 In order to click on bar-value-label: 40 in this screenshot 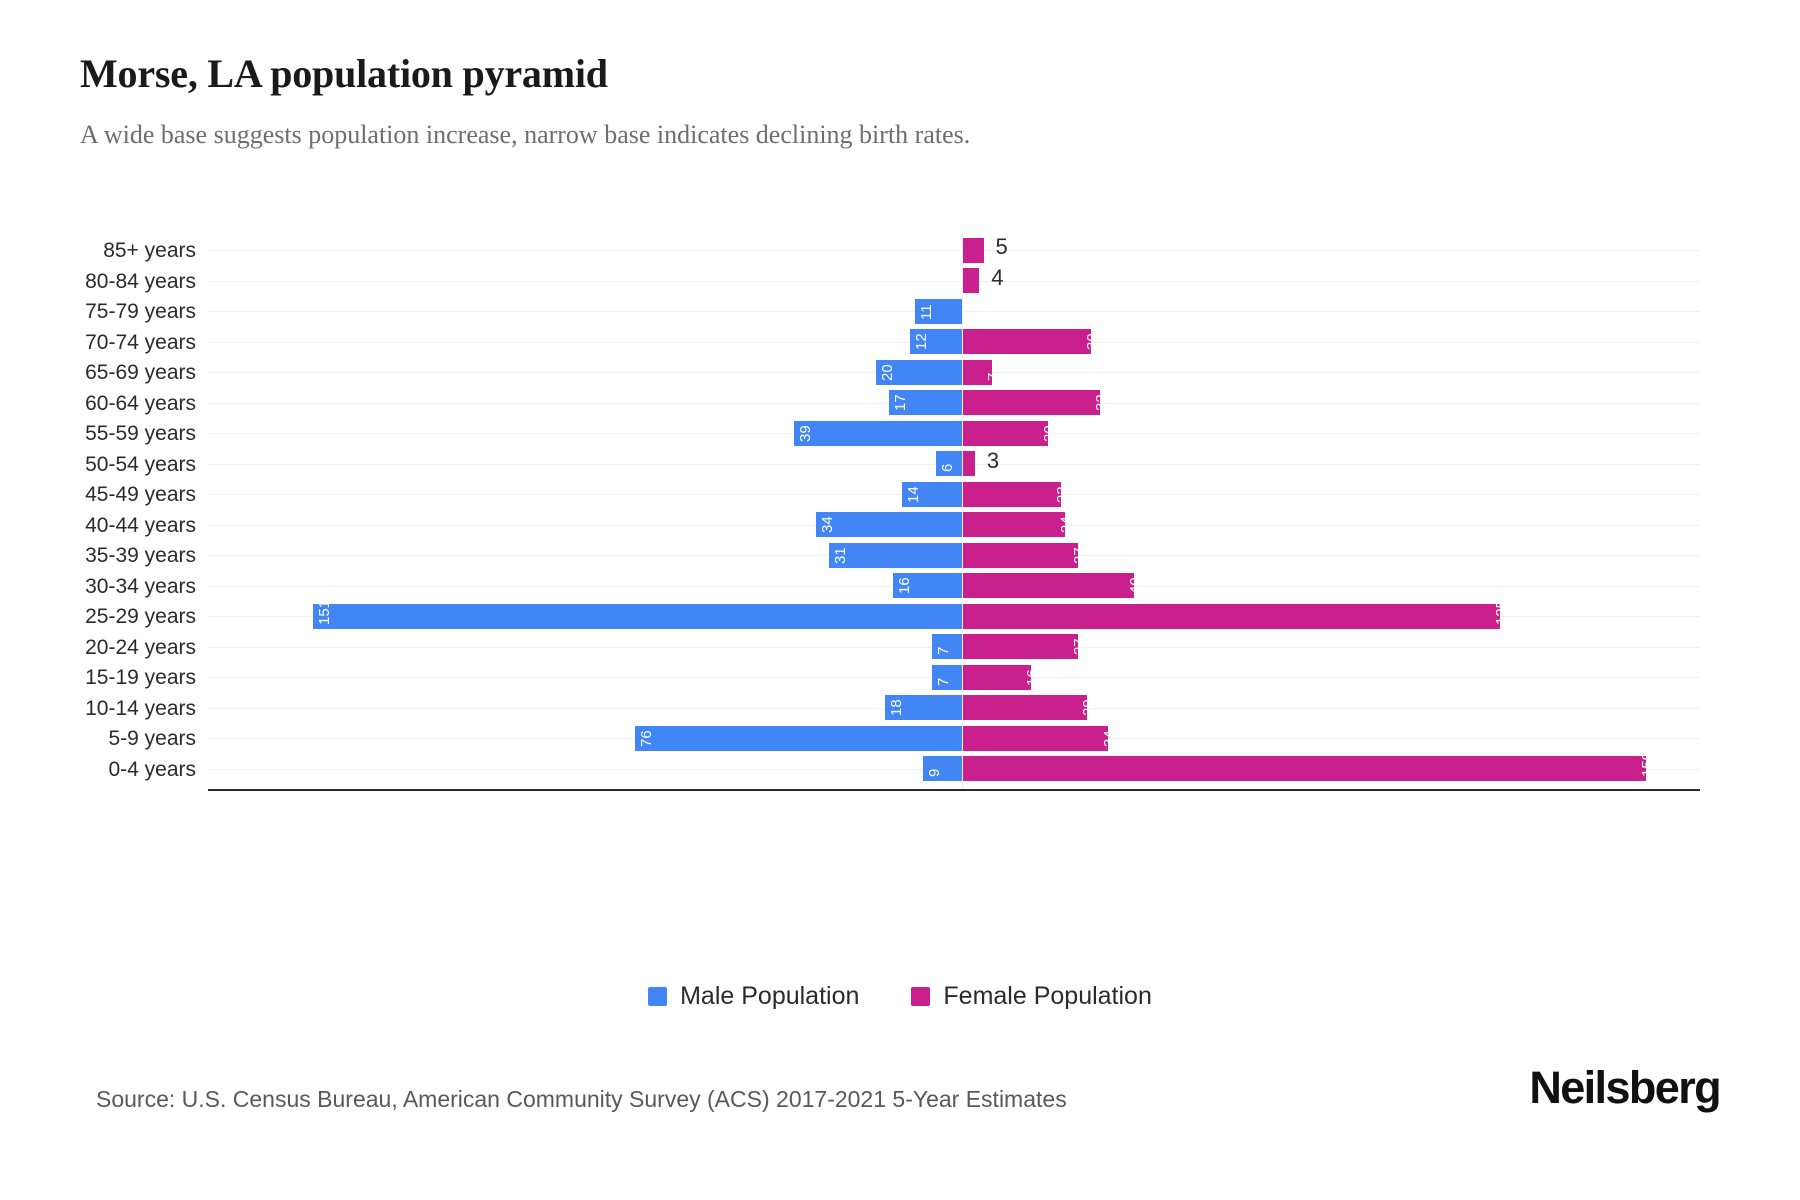, I will do `click(1135, 585)`.